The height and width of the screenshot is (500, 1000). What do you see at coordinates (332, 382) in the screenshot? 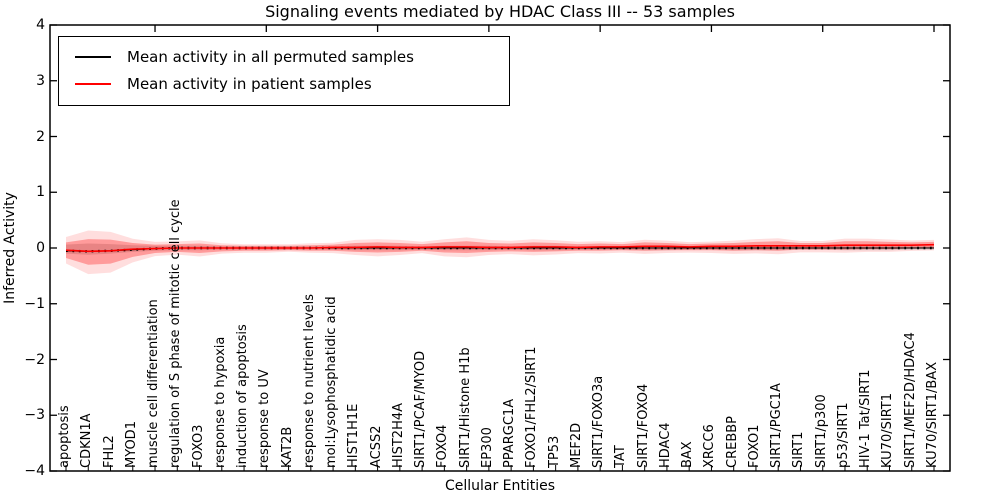
I see `x-tick-label: mol:Lysophosphatidic acid` at bounding box center [332, 382].